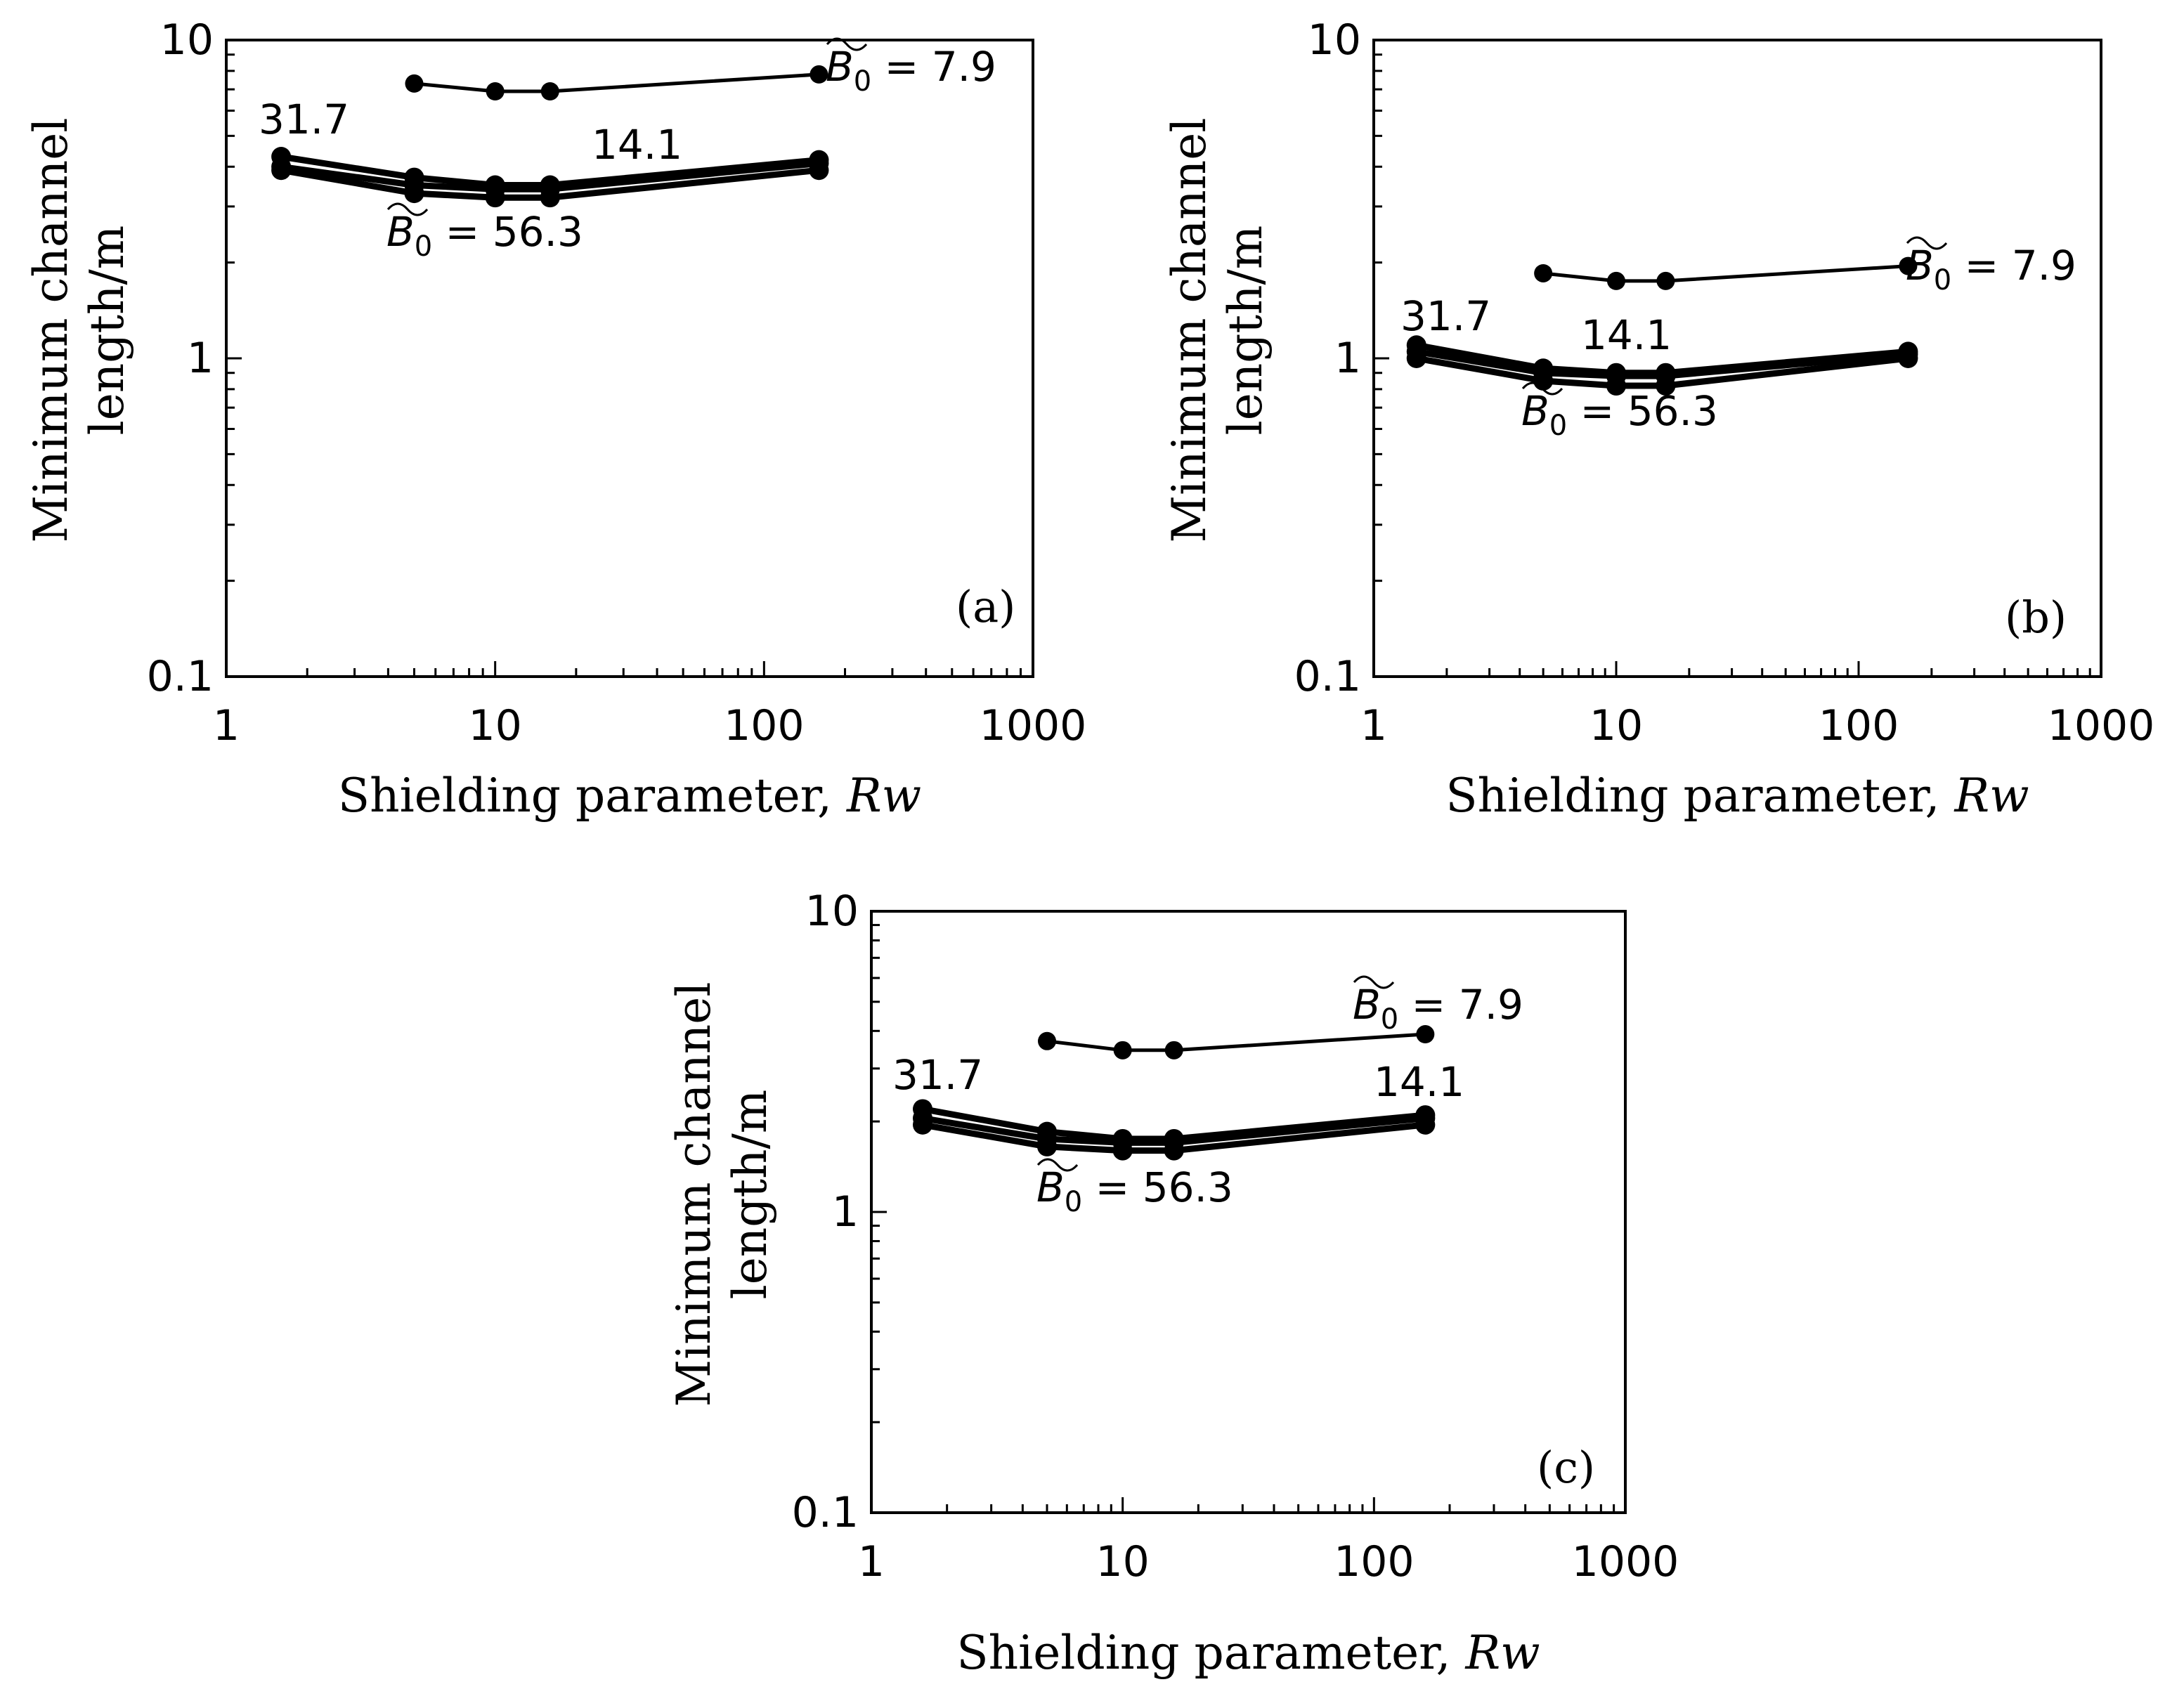  What do you see at coordinates (985, 606) in the screenshot?
I see `panel-label: (a)` at bounding box center [985, 606].